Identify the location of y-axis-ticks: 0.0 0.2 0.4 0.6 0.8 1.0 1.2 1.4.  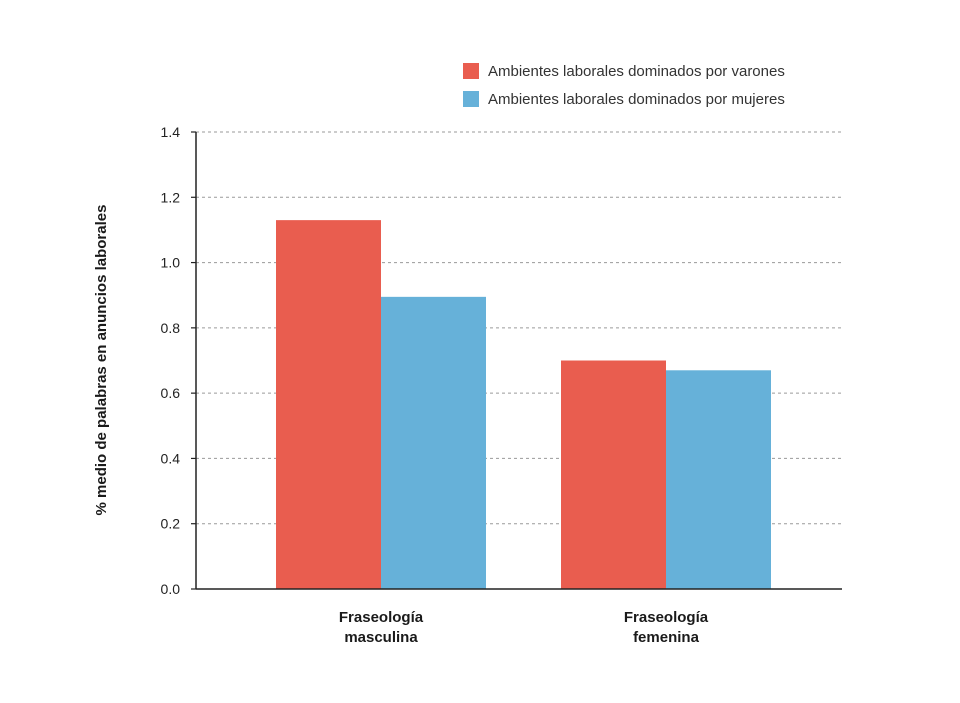
(178, 360).